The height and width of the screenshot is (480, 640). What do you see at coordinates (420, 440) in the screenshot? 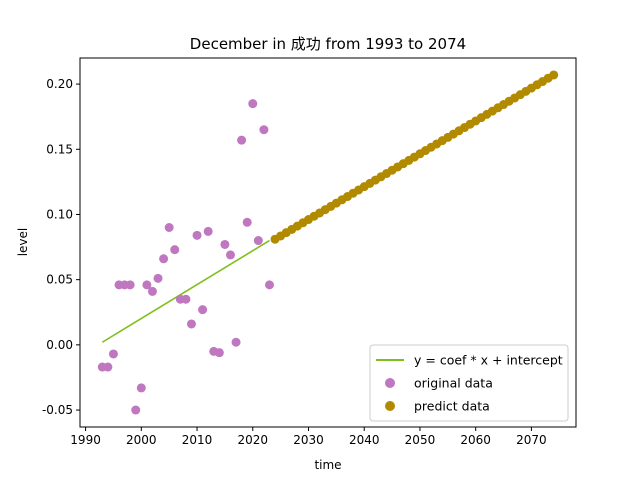
I see `x-tick-label: 2050` at bounding box center [420, 440].